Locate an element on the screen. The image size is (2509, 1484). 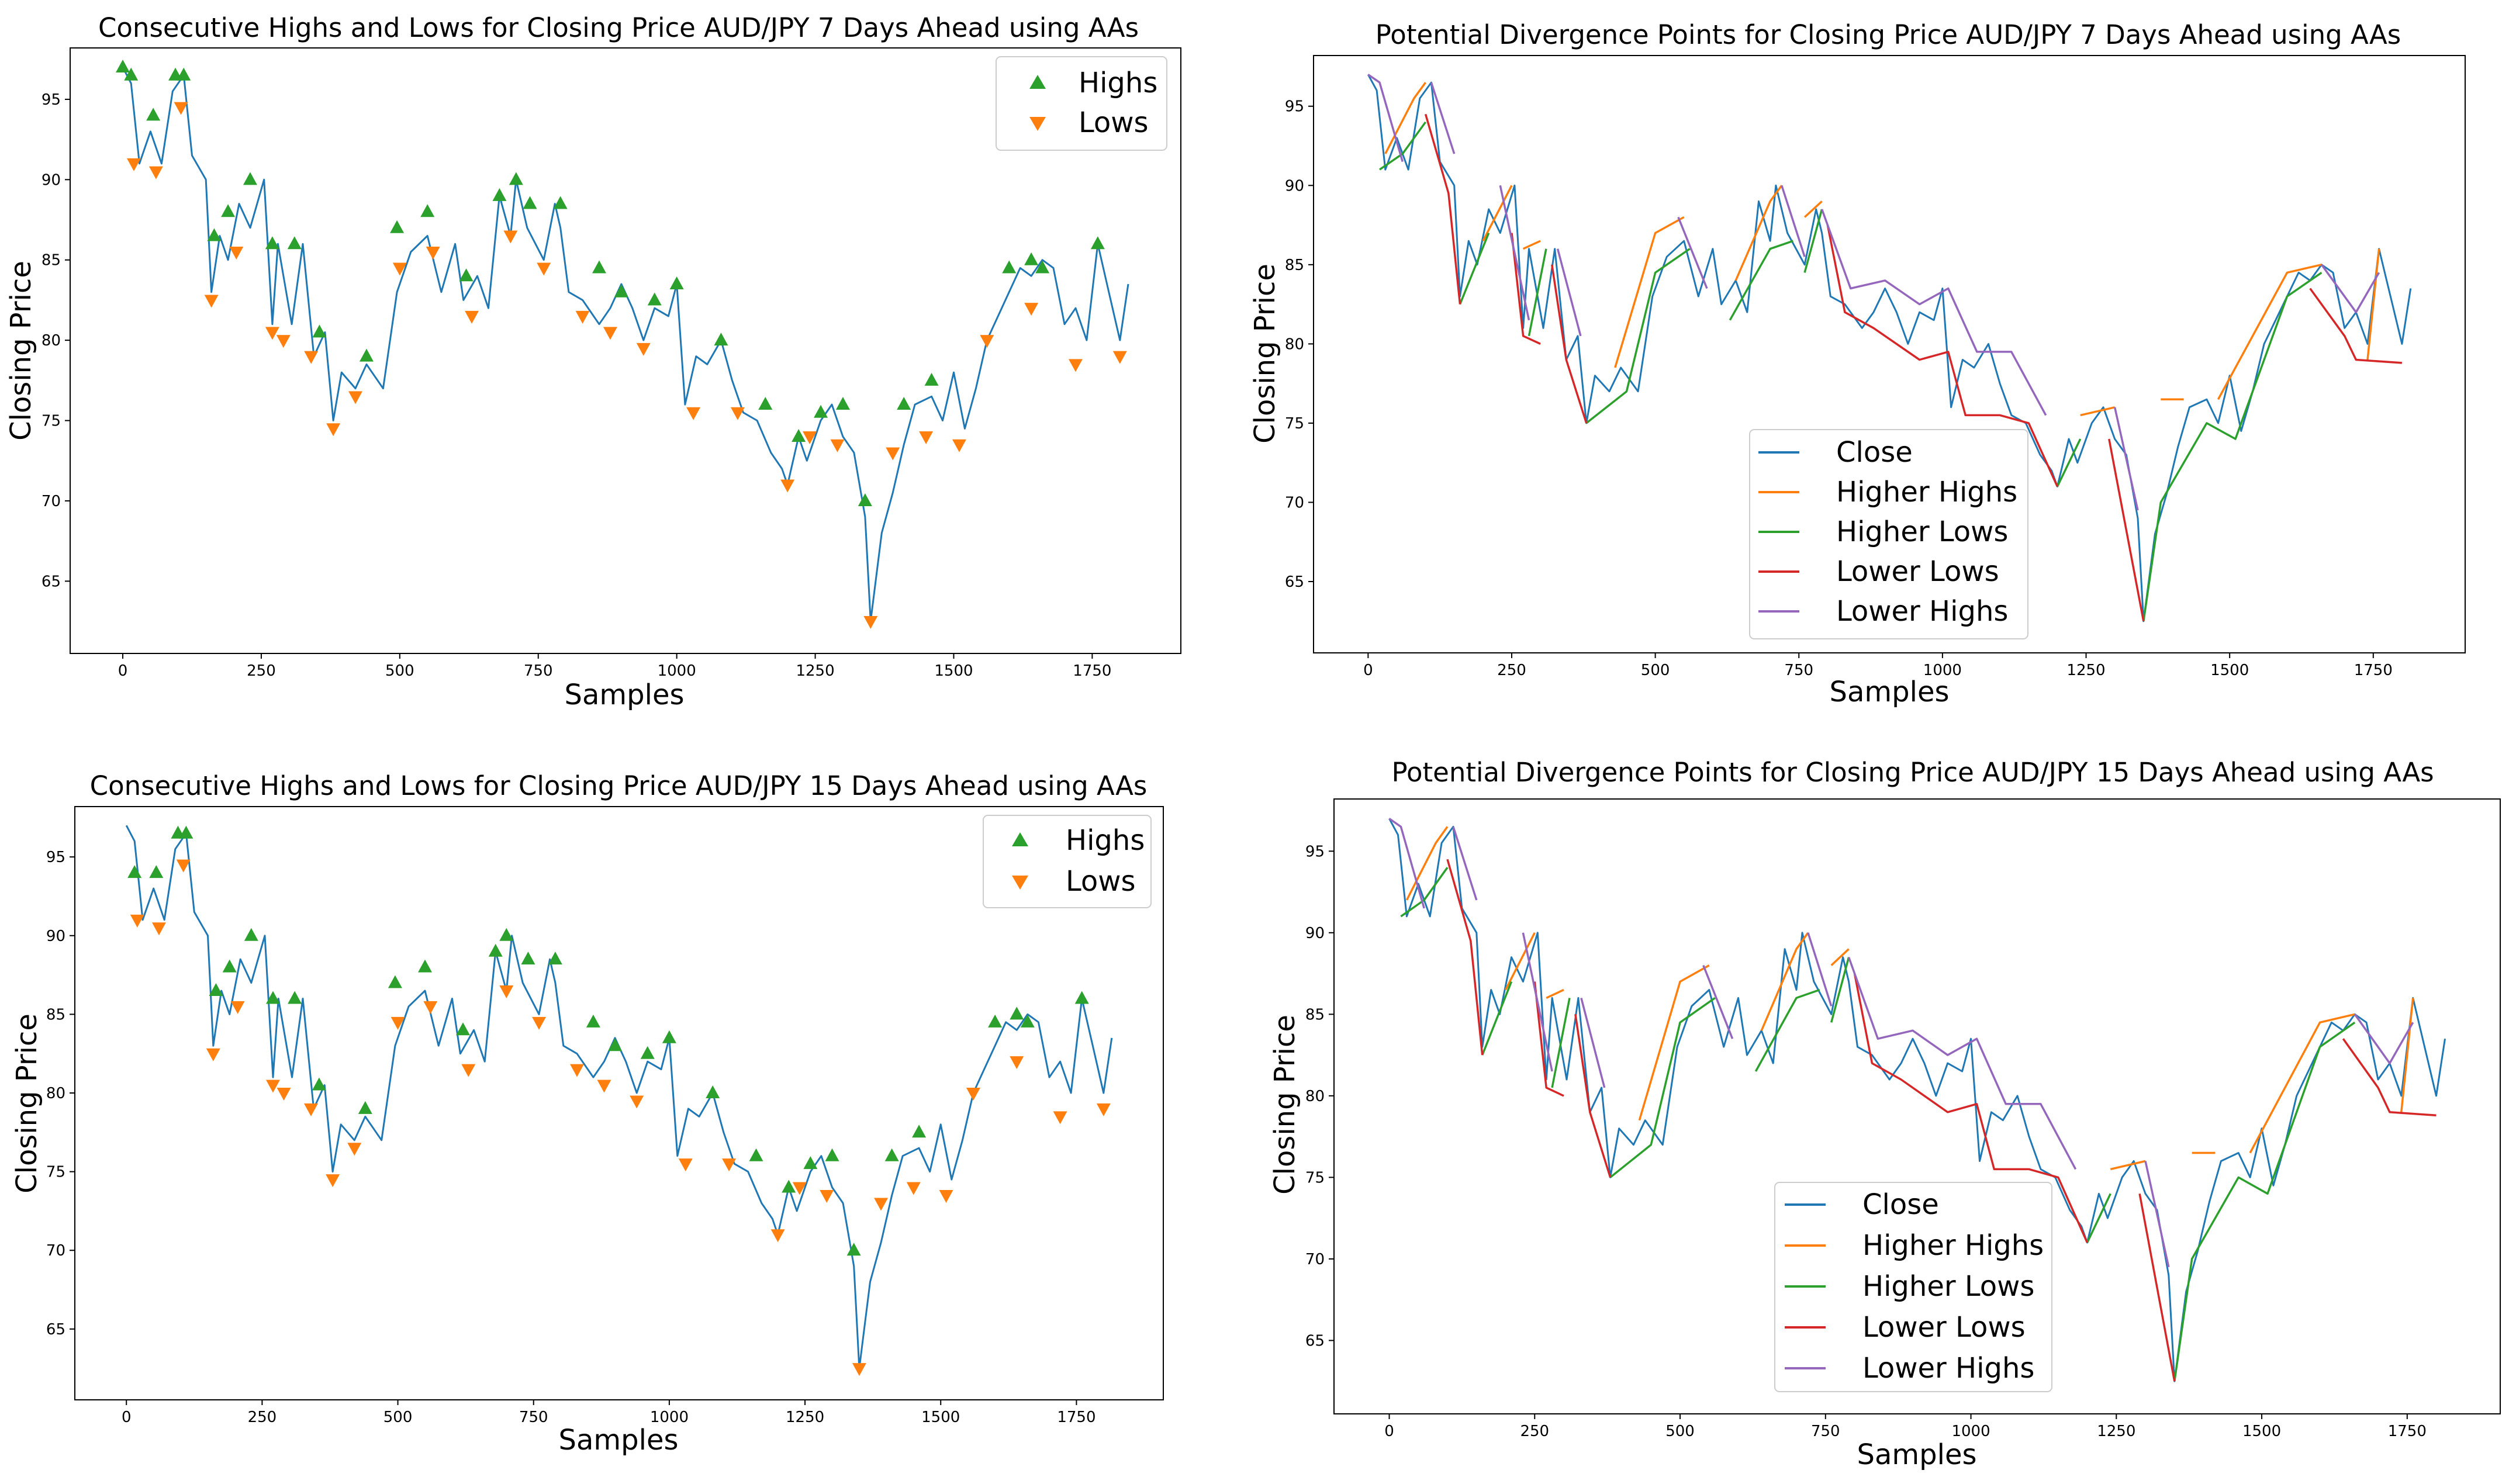
legend-label-higher-highs: Higher Highs is located at coordinates (1953, 1245).